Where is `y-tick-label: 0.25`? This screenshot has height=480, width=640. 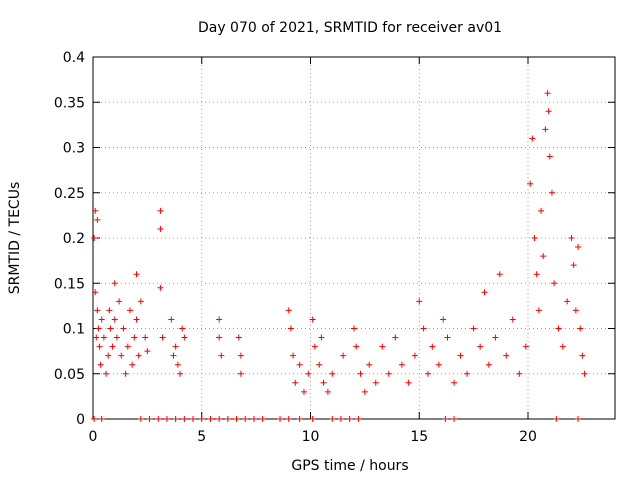 y-tick-label: 0.25 is located at coordinates (69, 194).